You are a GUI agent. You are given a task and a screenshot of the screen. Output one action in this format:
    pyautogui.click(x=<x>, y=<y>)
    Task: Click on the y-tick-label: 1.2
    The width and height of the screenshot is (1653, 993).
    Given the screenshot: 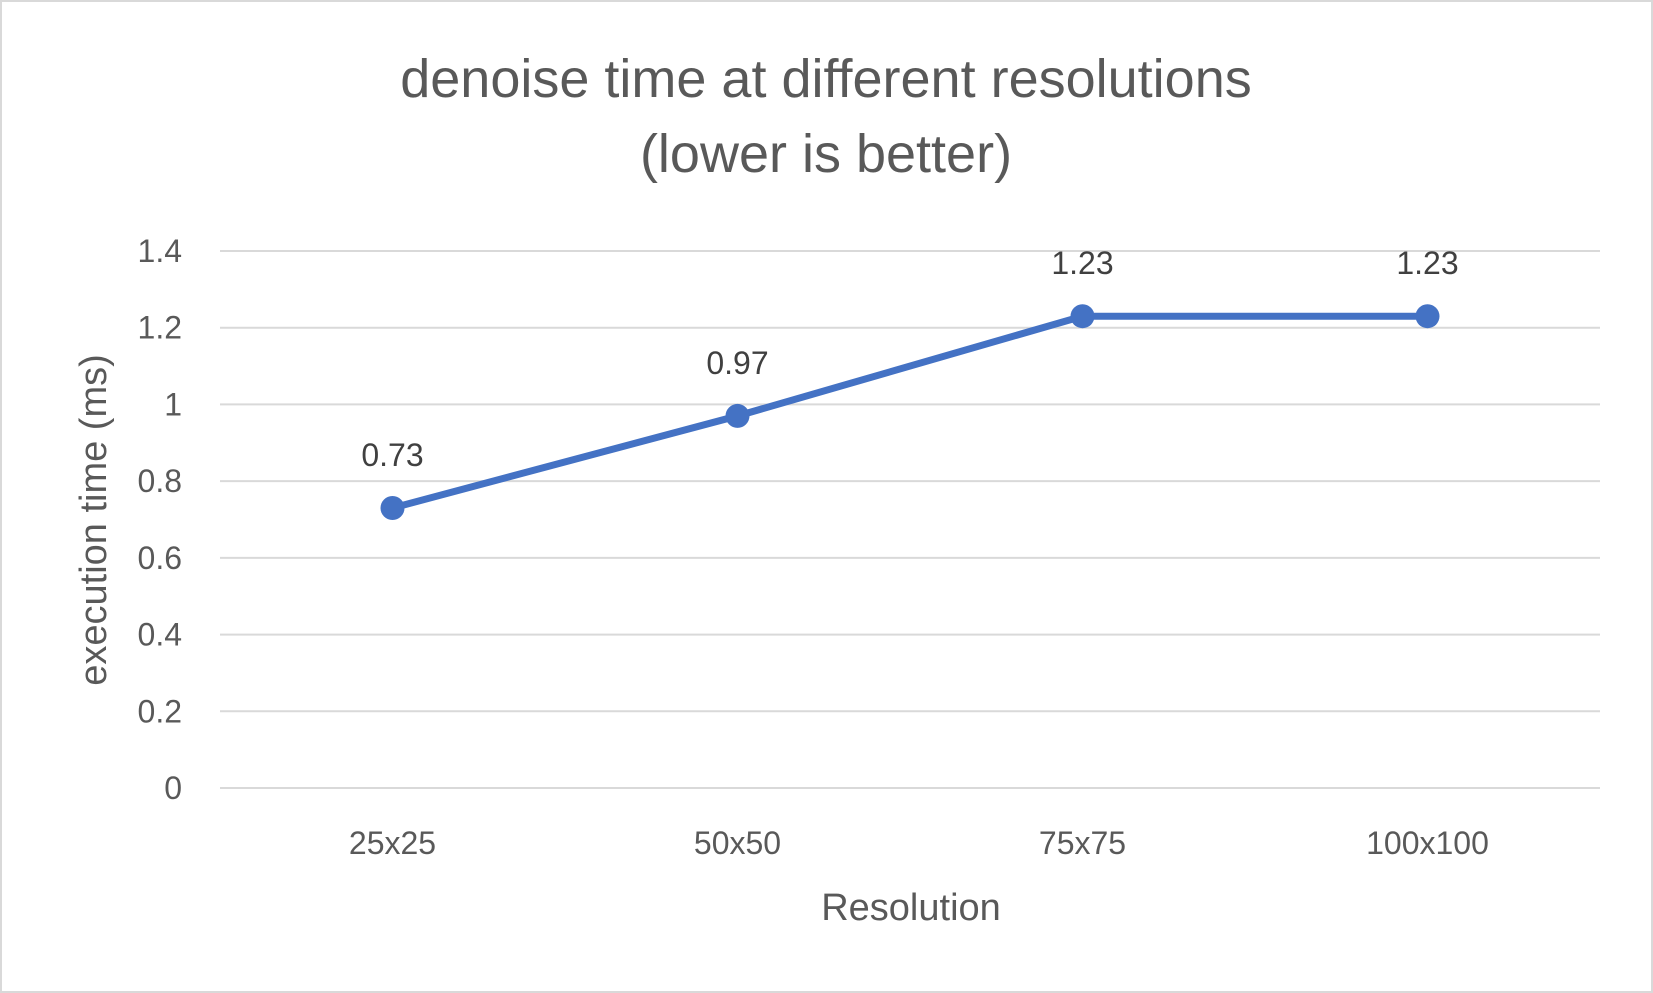 What is the action you would take?
    pyautogui.click(x=160, y=328)
    